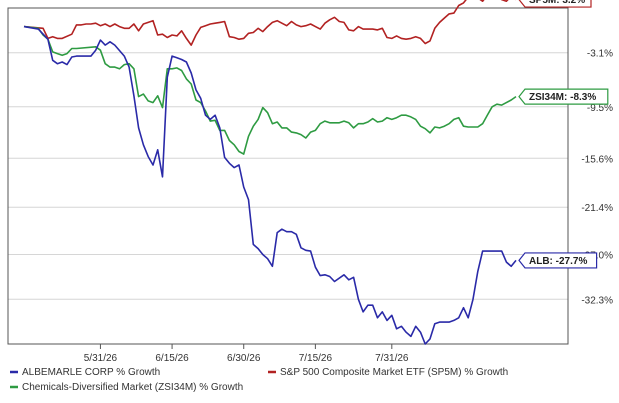 The height and width of the screenshot is (403, 619). What do you see at coordinates (597, 256) in the screenshot?
I see `y-tick-label: -27.0%` at bounding box center [597, 256].